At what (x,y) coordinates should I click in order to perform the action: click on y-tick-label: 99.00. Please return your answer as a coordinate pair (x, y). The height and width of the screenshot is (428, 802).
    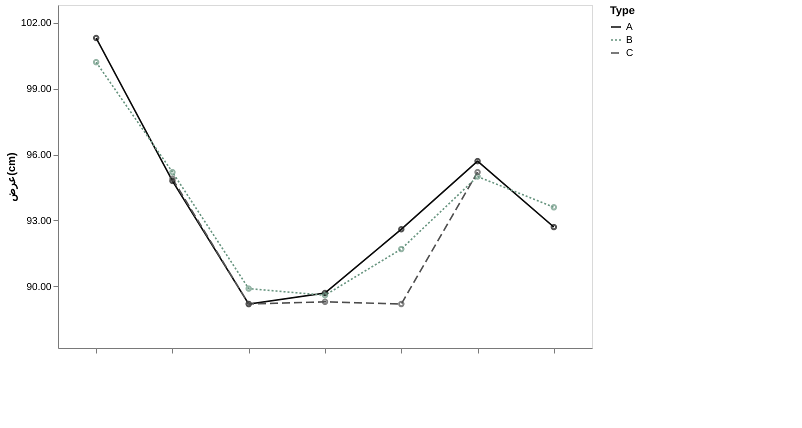
    Looking at the image, I should click on (39, 90).